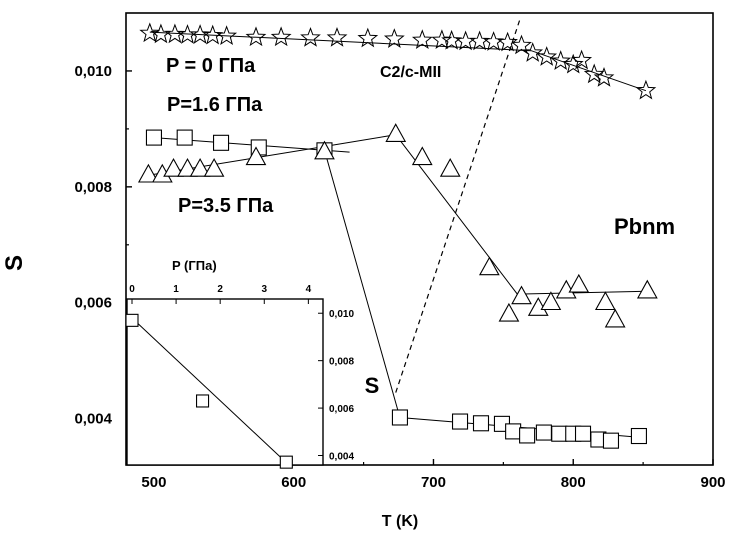 This screenshot has height=536, width=747. I want to click on annotation-p16: P=1.6 ГПа, so click(215, 105).